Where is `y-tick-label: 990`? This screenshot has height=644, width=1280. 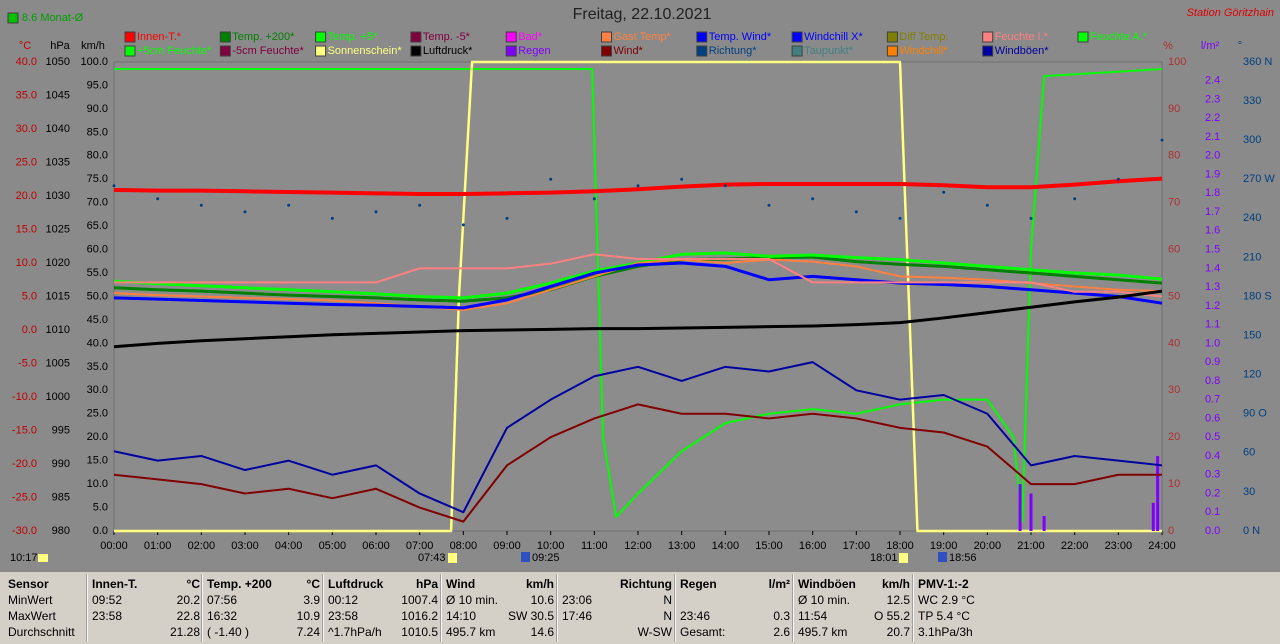
y-tick-label: 990 is located at coordinates (61, 464).